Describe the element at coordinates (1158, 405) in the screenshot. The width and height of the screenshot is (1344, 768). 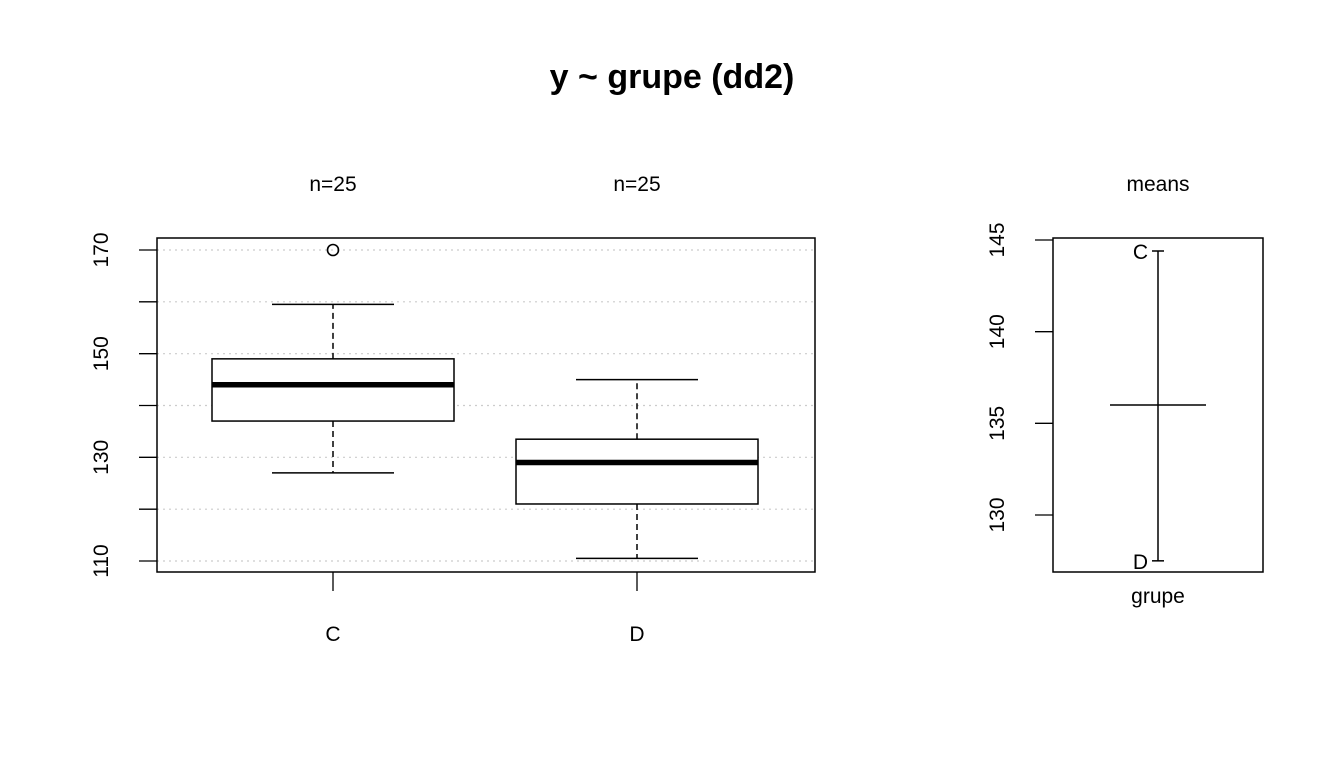
I see `plot-frame` at that location.